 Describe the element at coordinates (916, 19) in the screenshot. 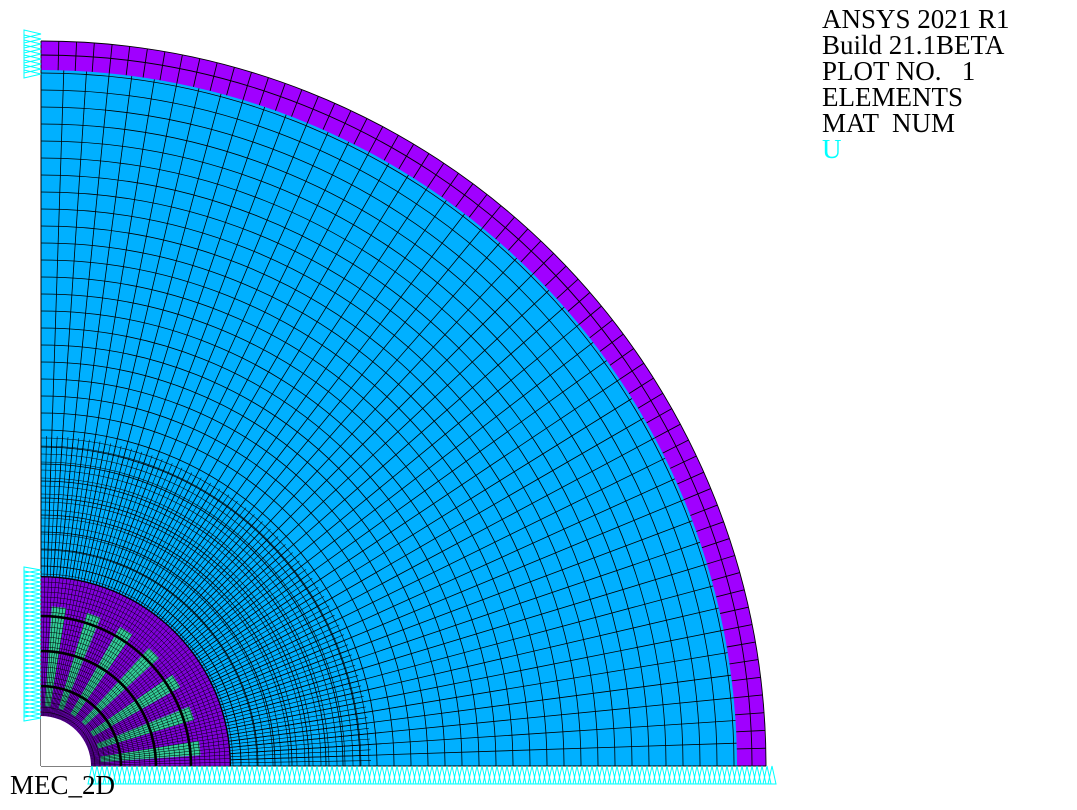

I see `product-label: ANSYS 2021 R1` at that location.